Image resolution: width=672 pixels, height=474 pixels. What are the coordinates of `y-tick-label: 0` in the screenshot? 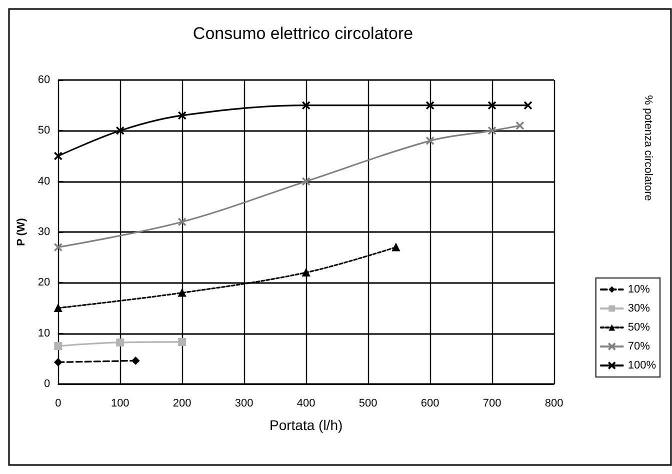 It's located at (47, 384).